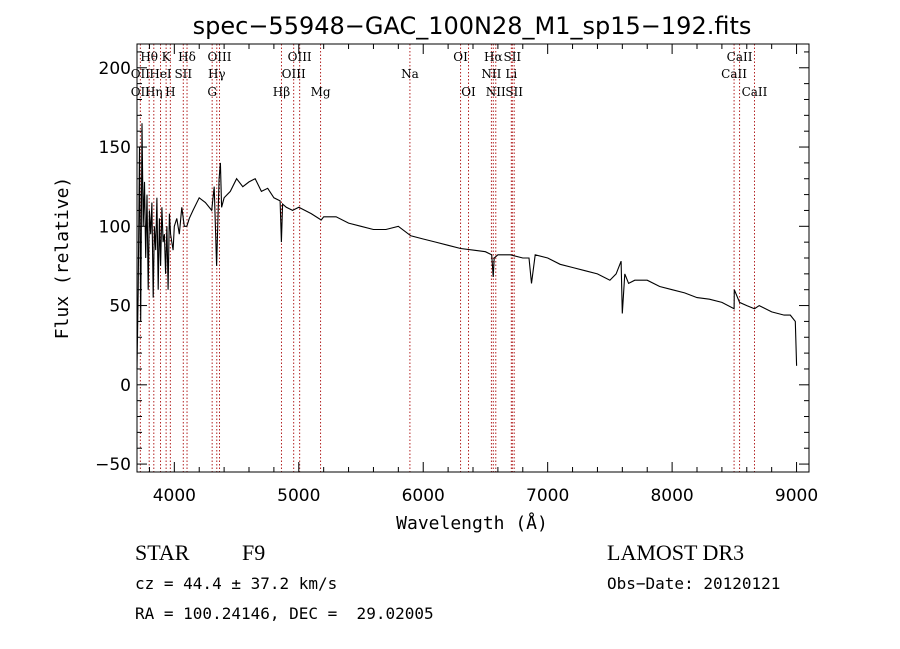 The image size is (900, 649). What do you see at coordinates (162, 552) in the screenshot?
I see `object-type: STAR` at bounding box center [162, 552].